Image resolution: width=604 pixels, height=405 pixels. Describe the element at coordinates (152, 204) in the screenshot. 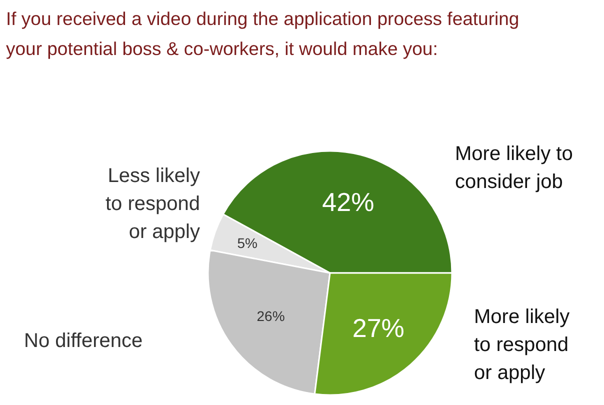

I see `slice-label: Less likely to respond or apply` at that location.